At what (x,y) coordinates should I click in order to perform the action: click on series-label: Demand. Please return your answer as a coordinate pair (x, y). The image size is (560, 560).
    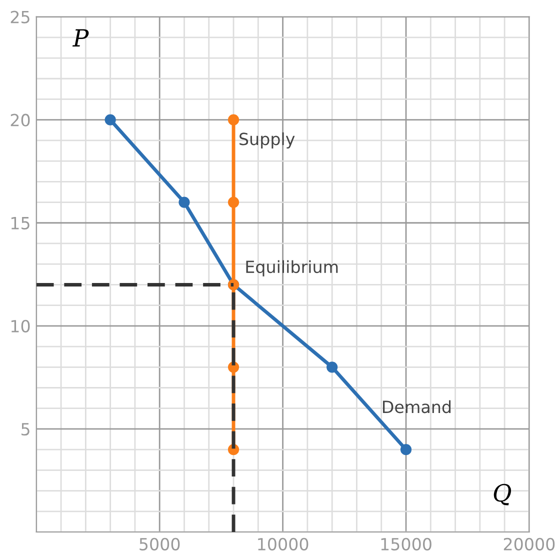
    Looking at the image, I should click on (416, 407).